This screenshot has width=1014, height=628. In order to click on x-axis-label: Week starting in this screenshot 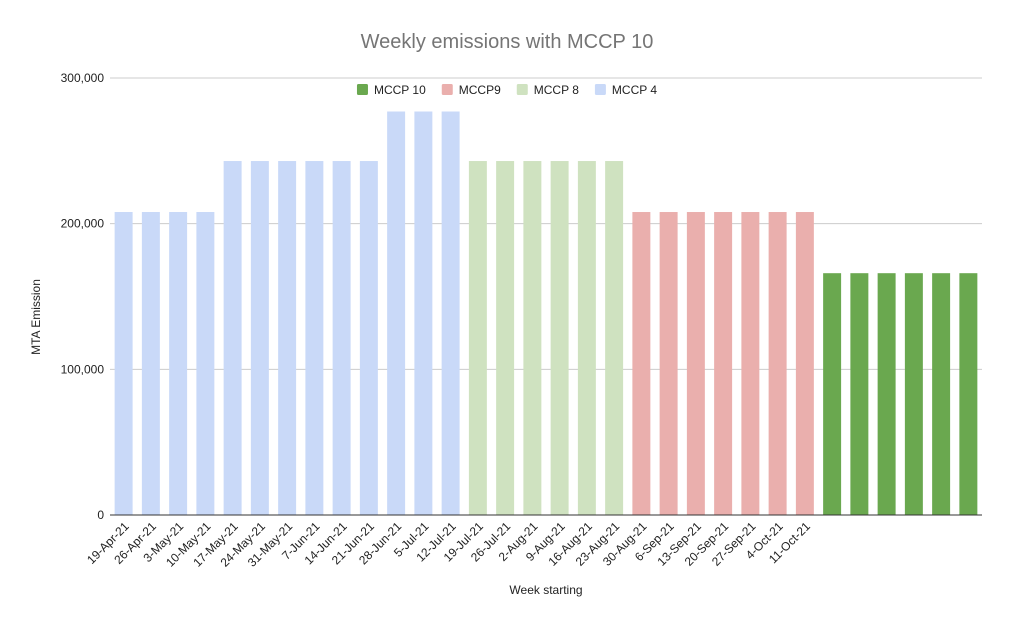, I will do `click(545, 590)`.